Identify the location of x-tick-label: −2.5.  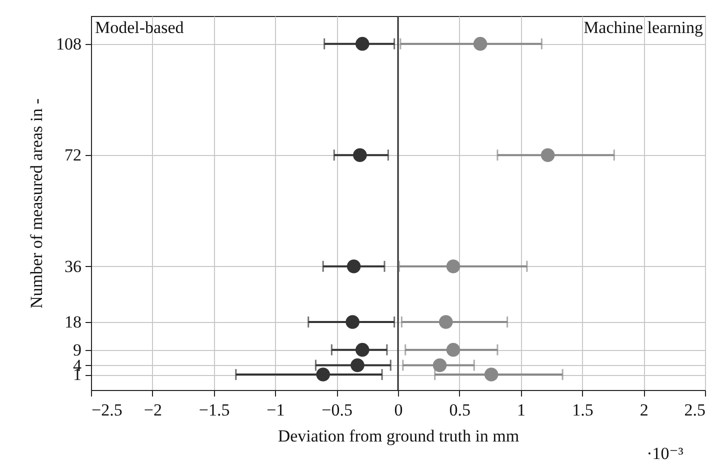
(107, 410).